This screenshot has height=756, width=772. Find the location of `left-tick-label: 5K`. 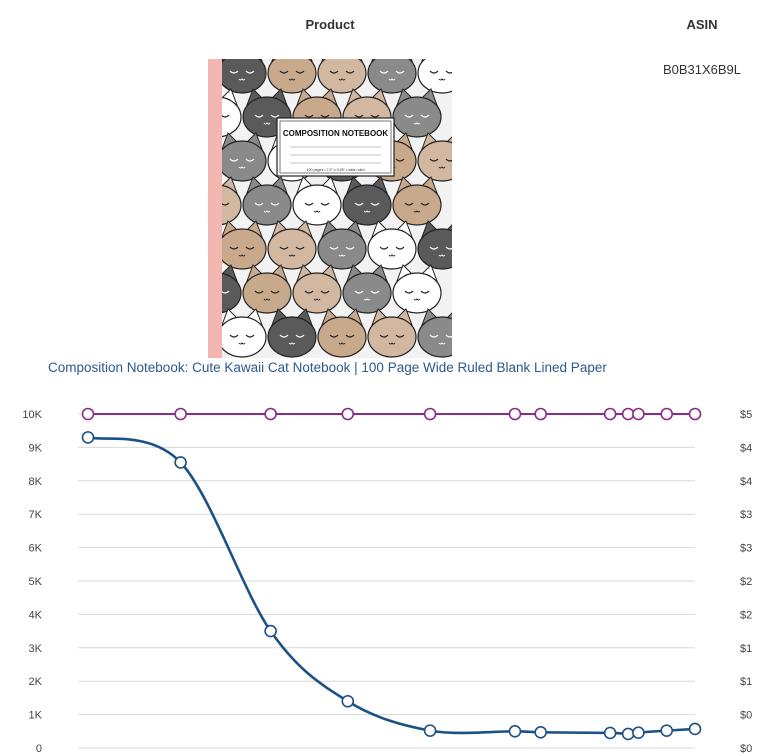

left-tick-label: 5K is located at coordinates (36, 582).